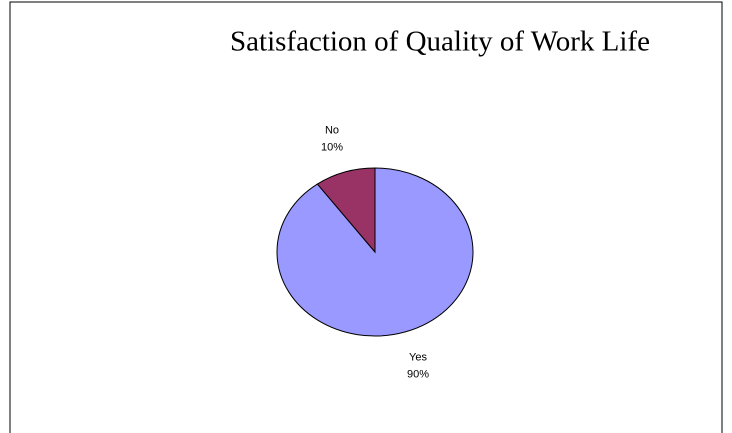 The image size is (732, 433). What do you see at coordinates (346, 210) in the screenshot?
I see `pie-slice` at bounding box center [346, 210].